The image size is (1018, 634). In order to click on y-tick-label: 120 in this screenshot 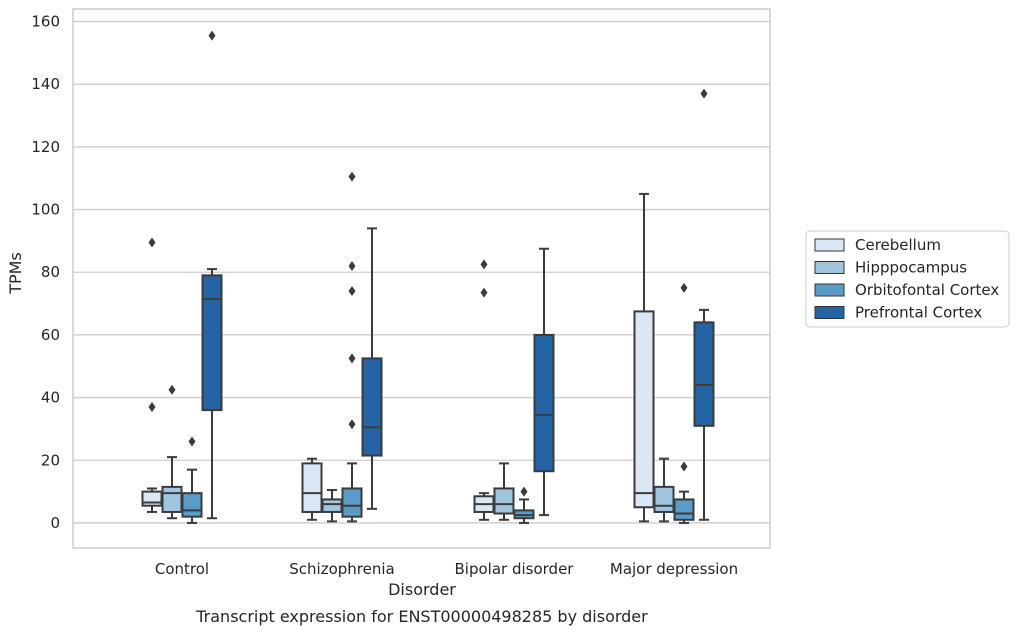, I will do `click(45, 147)`.